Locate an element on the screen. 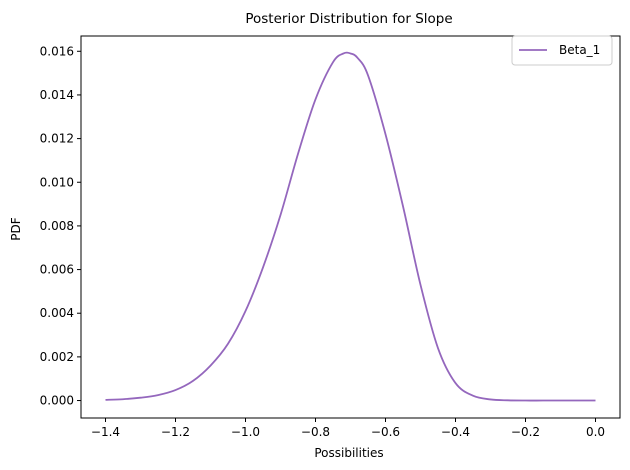 This screenshot has width=630, height=470. x-axis: −1.4 −1.2 −1.0 −0.8 −0.6 −0.4 −0.2 0.0 is located at coordinates (348, 428).